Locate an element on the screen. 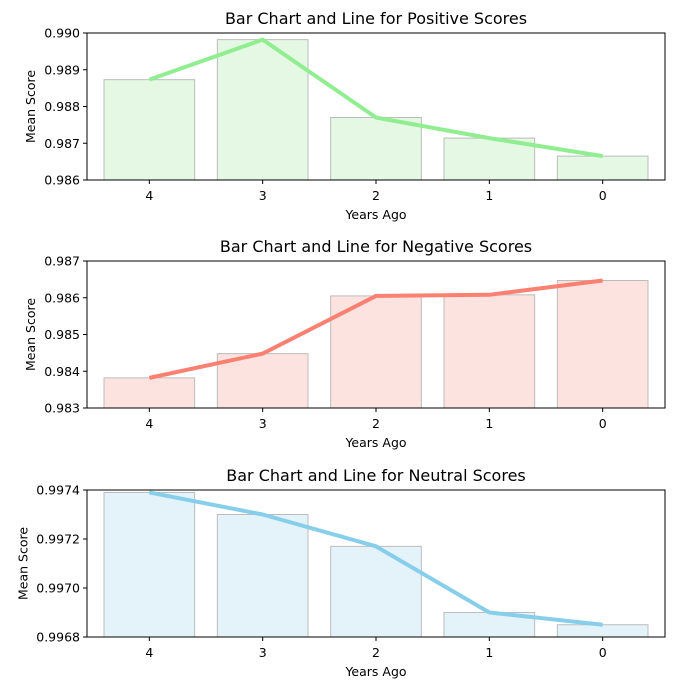 Image resolution: width=690 pixels, height=690 pixels. y-tick-label: 0.9972 is located at coordinates (58, 539).